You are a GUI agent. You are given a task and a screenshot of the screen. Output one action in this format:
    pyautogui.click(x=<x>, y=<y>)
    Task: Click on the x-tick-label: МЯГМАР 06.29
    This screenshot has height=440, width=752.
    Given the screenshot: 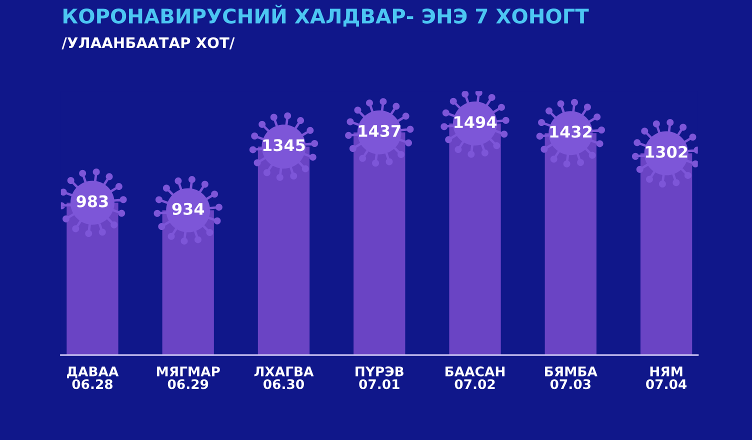 What is the action you would take?
    pyautogui.click(x=188, y=378)
    